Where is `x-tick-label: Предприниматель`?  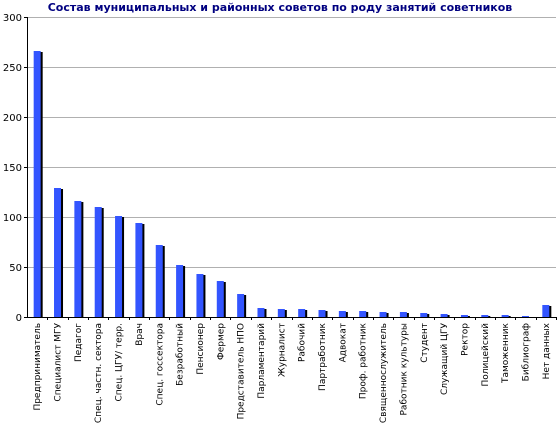
x-tick-label: Предприниматель is located at coordinates (38, 367).